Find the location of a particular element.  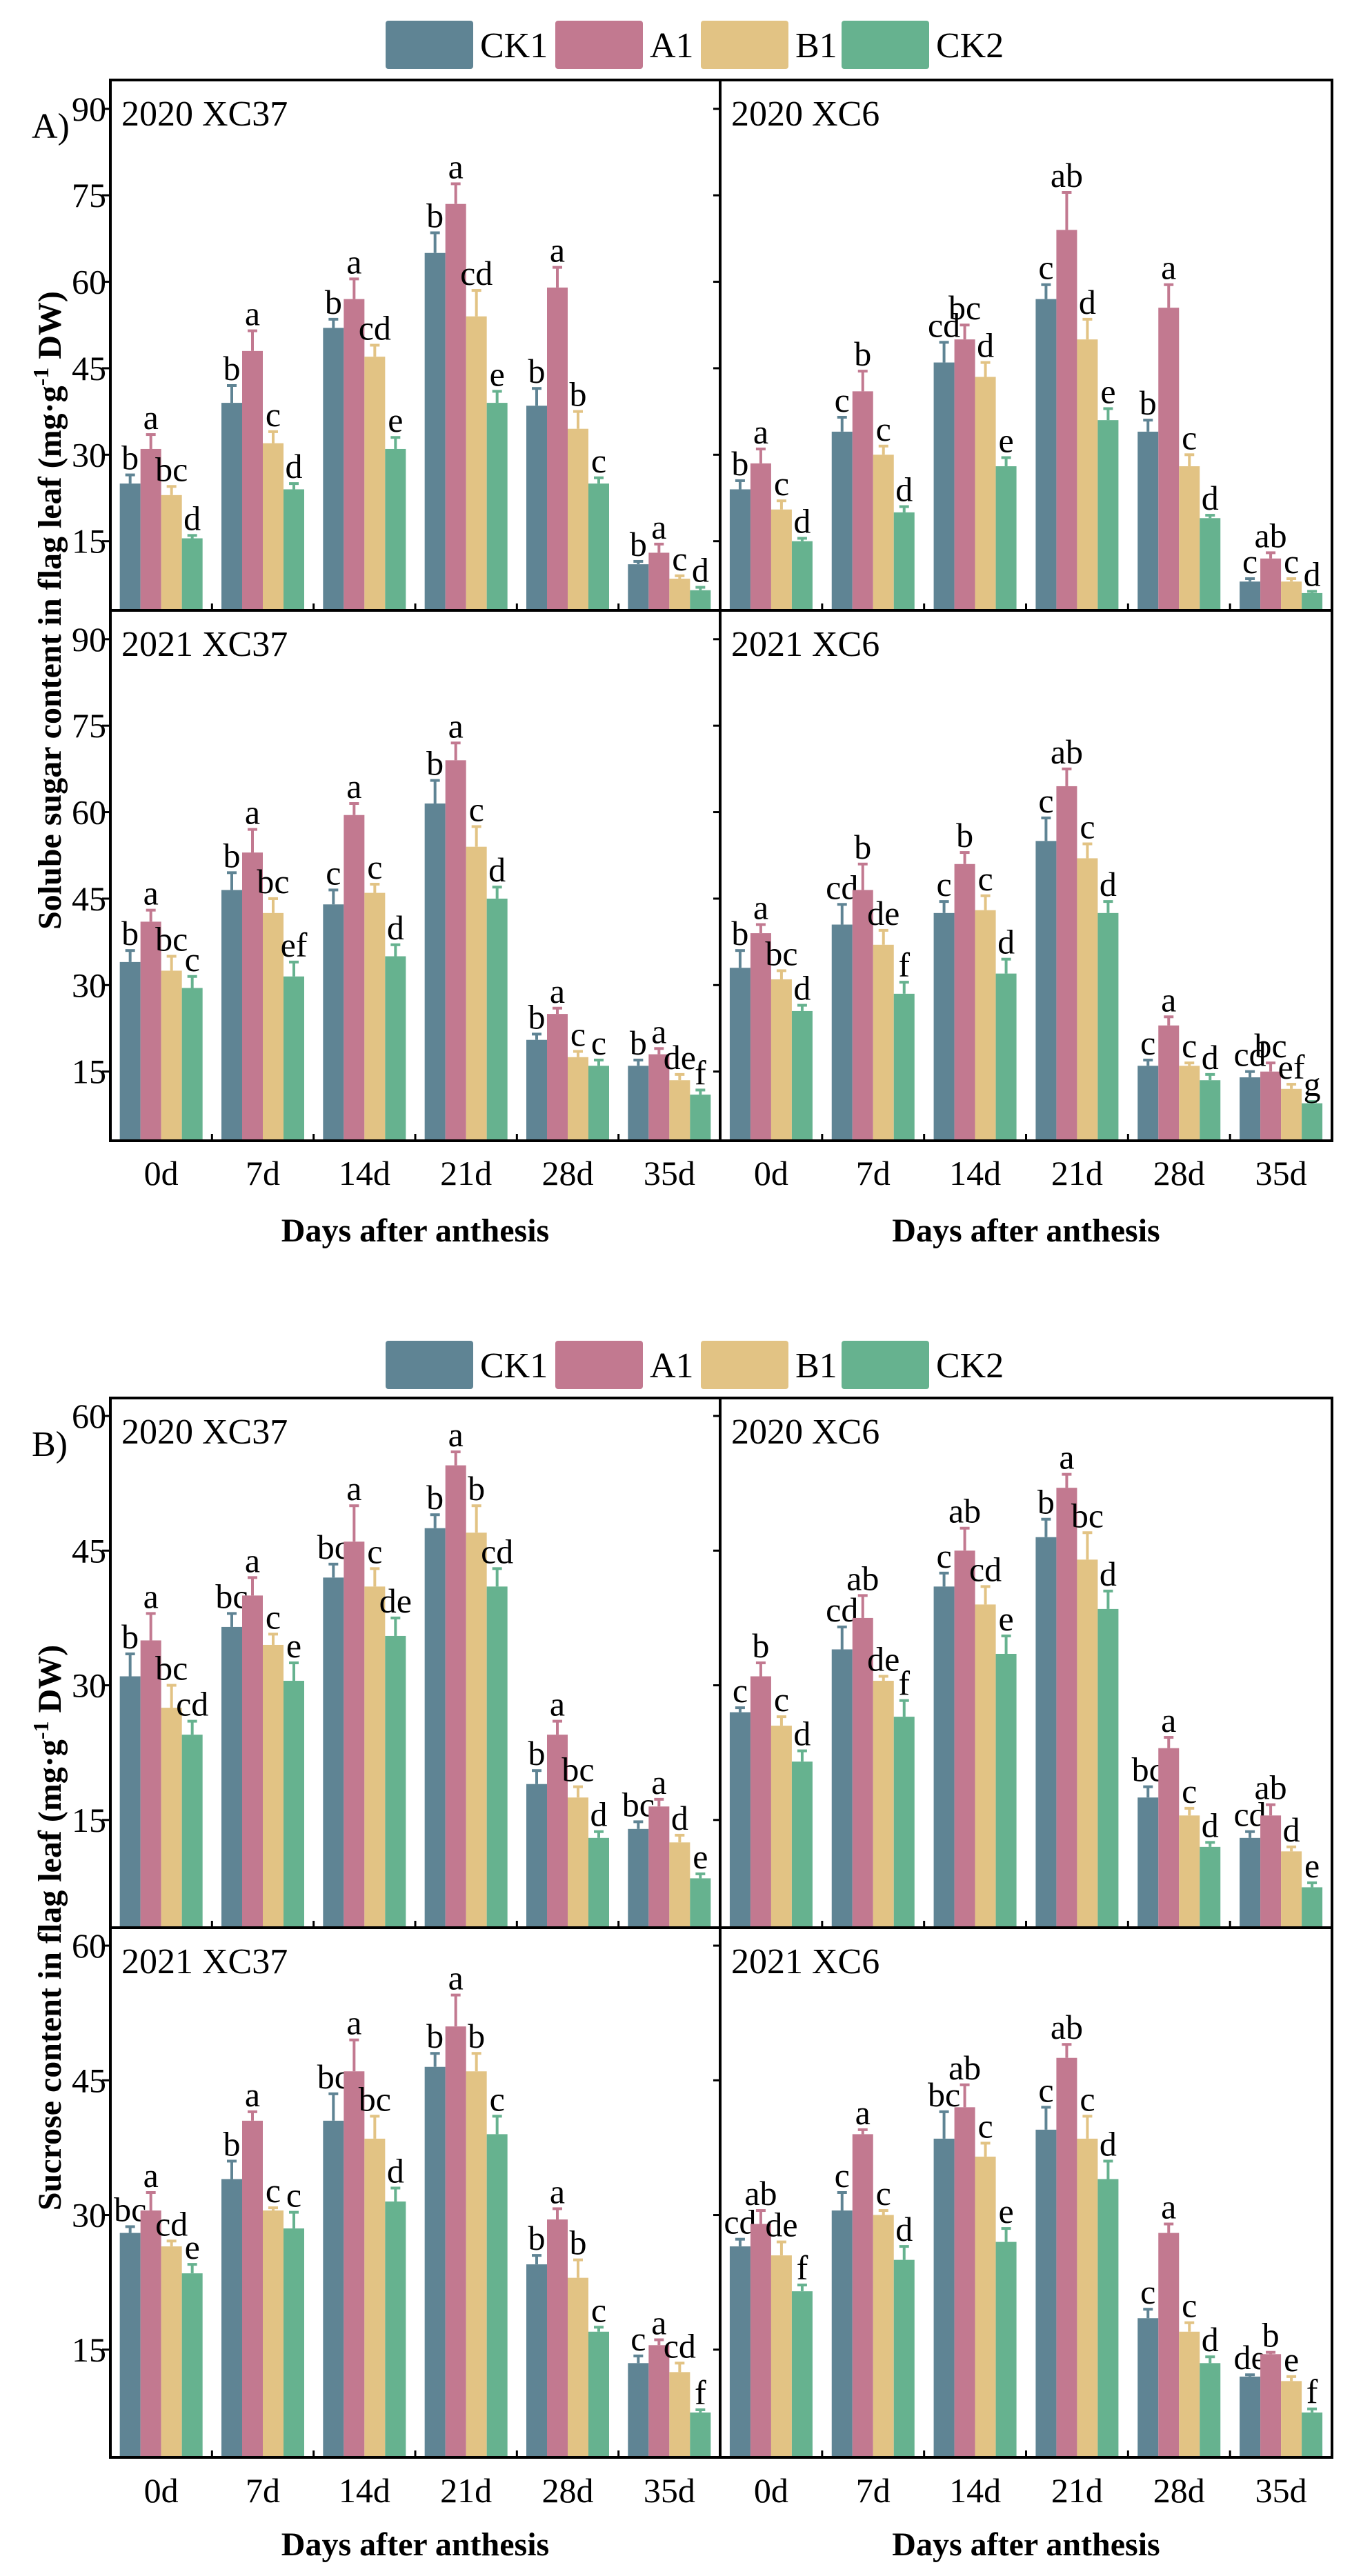

y-axis-title-main: Solube sugar content in flag leaf (mg·g is located at coordinates (50, 657).